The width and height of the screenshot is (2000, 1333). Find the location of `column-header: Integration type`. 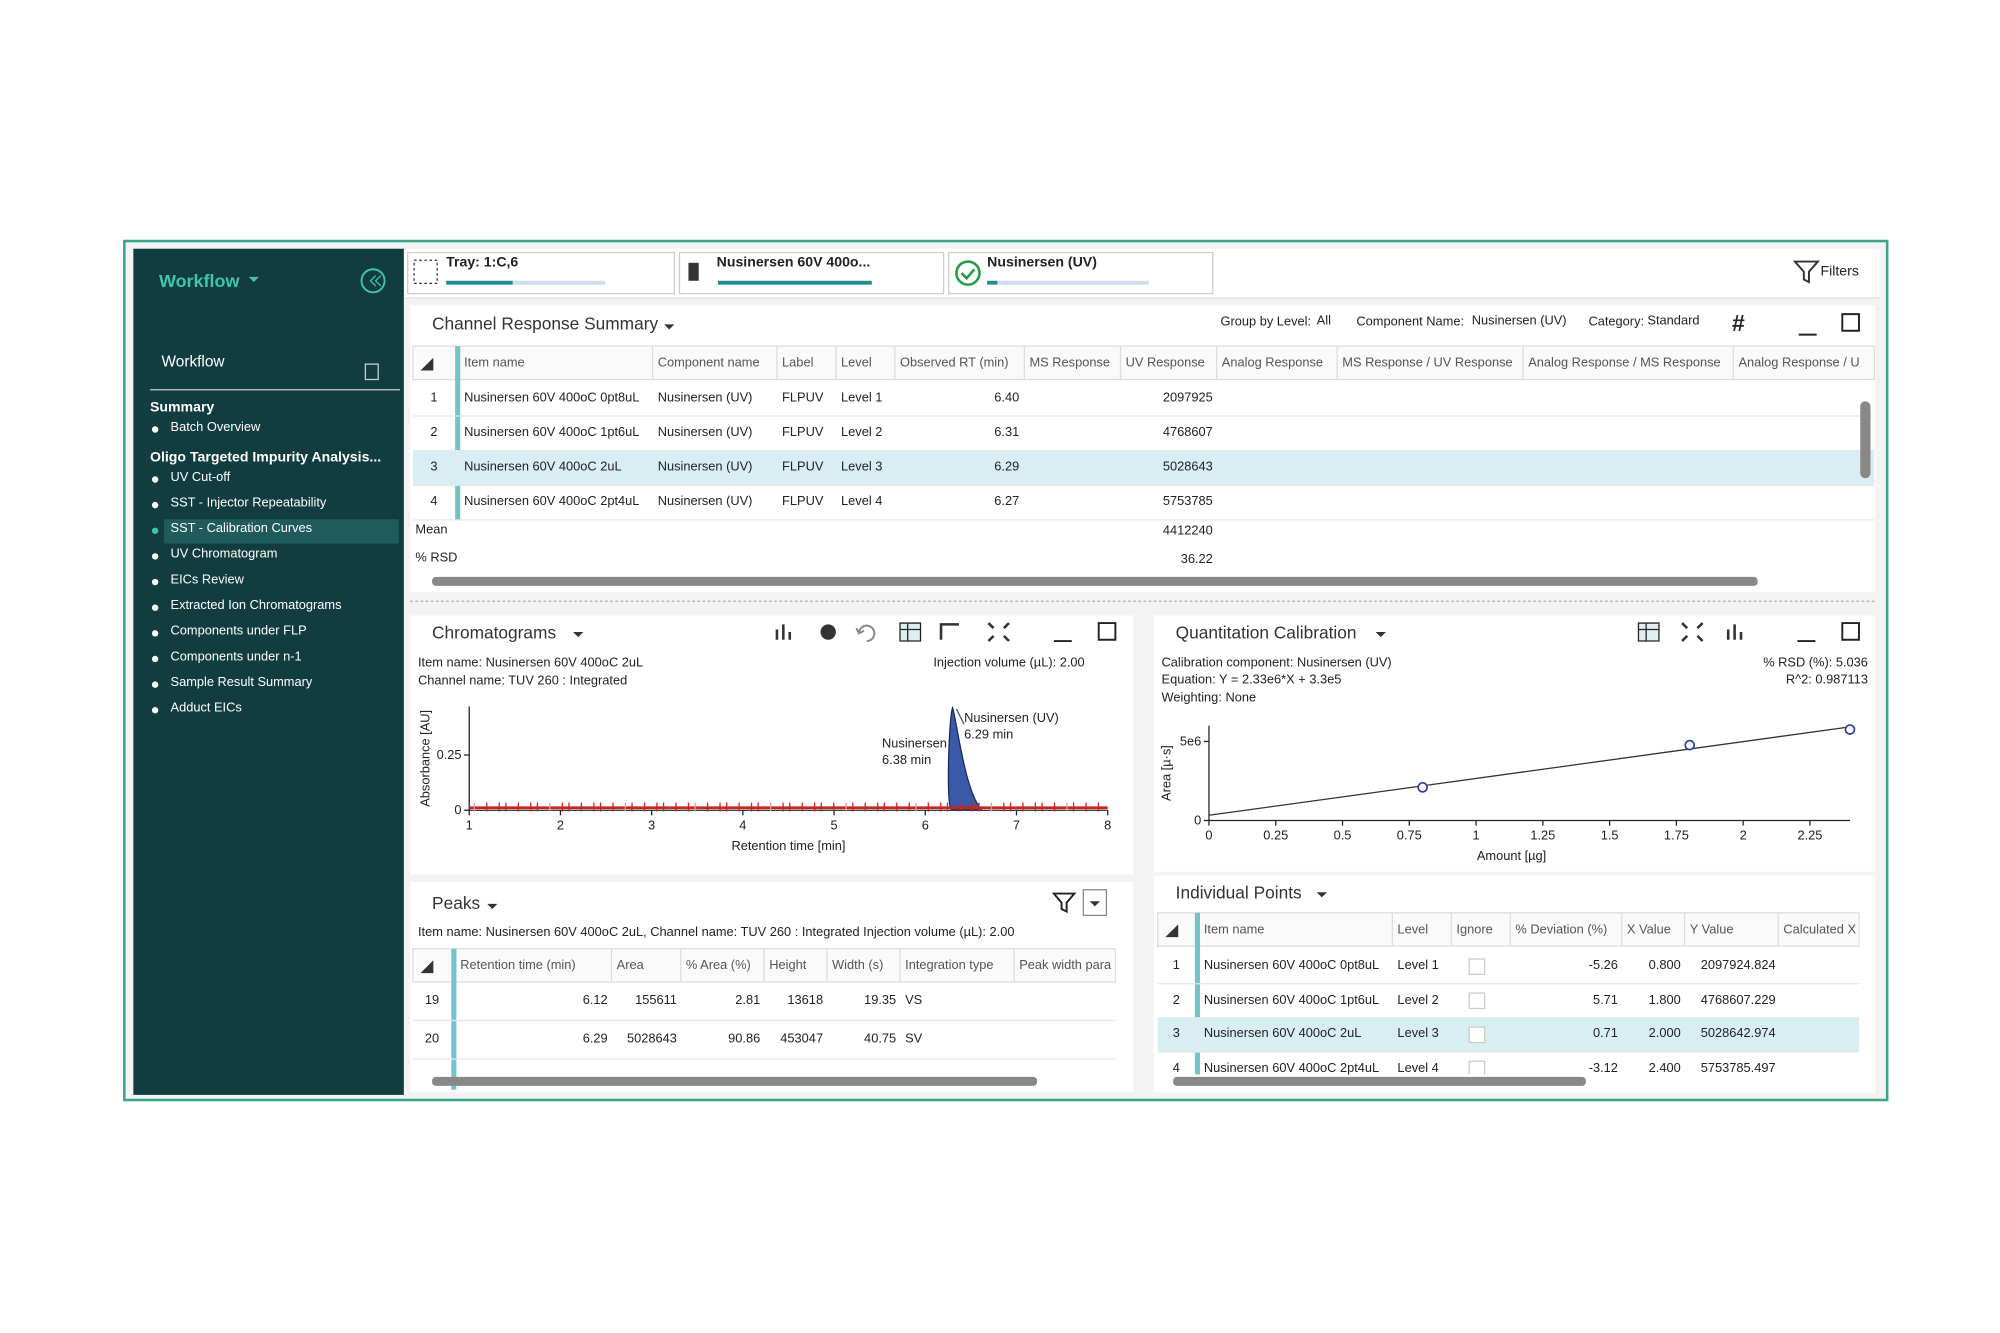

column-header: Integration type is located at coordinates (949, 966).